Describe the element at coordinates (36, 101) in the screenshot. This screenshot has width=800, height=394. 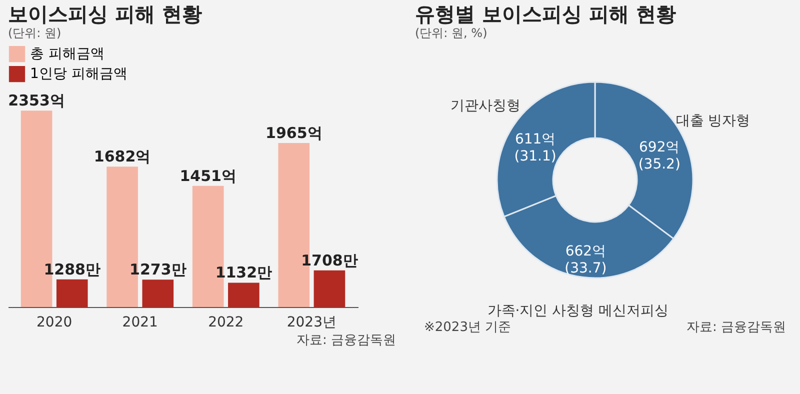
I see `data-label: 2353억` at that location.